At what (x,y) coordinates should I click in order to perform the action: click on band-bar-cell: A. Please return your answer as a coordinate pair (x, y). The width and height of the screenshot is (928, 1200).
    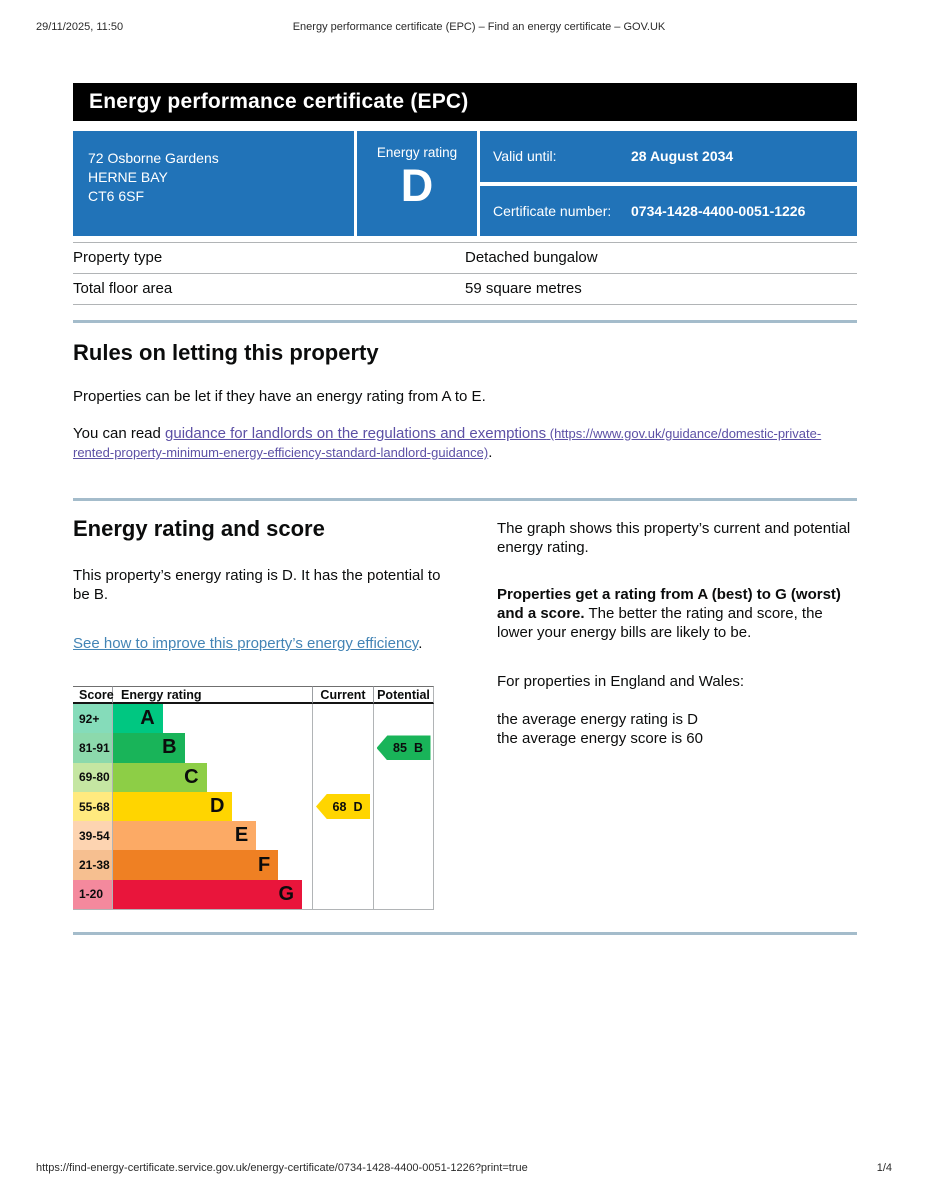
    Looking at the image, I should click on (212, 719).